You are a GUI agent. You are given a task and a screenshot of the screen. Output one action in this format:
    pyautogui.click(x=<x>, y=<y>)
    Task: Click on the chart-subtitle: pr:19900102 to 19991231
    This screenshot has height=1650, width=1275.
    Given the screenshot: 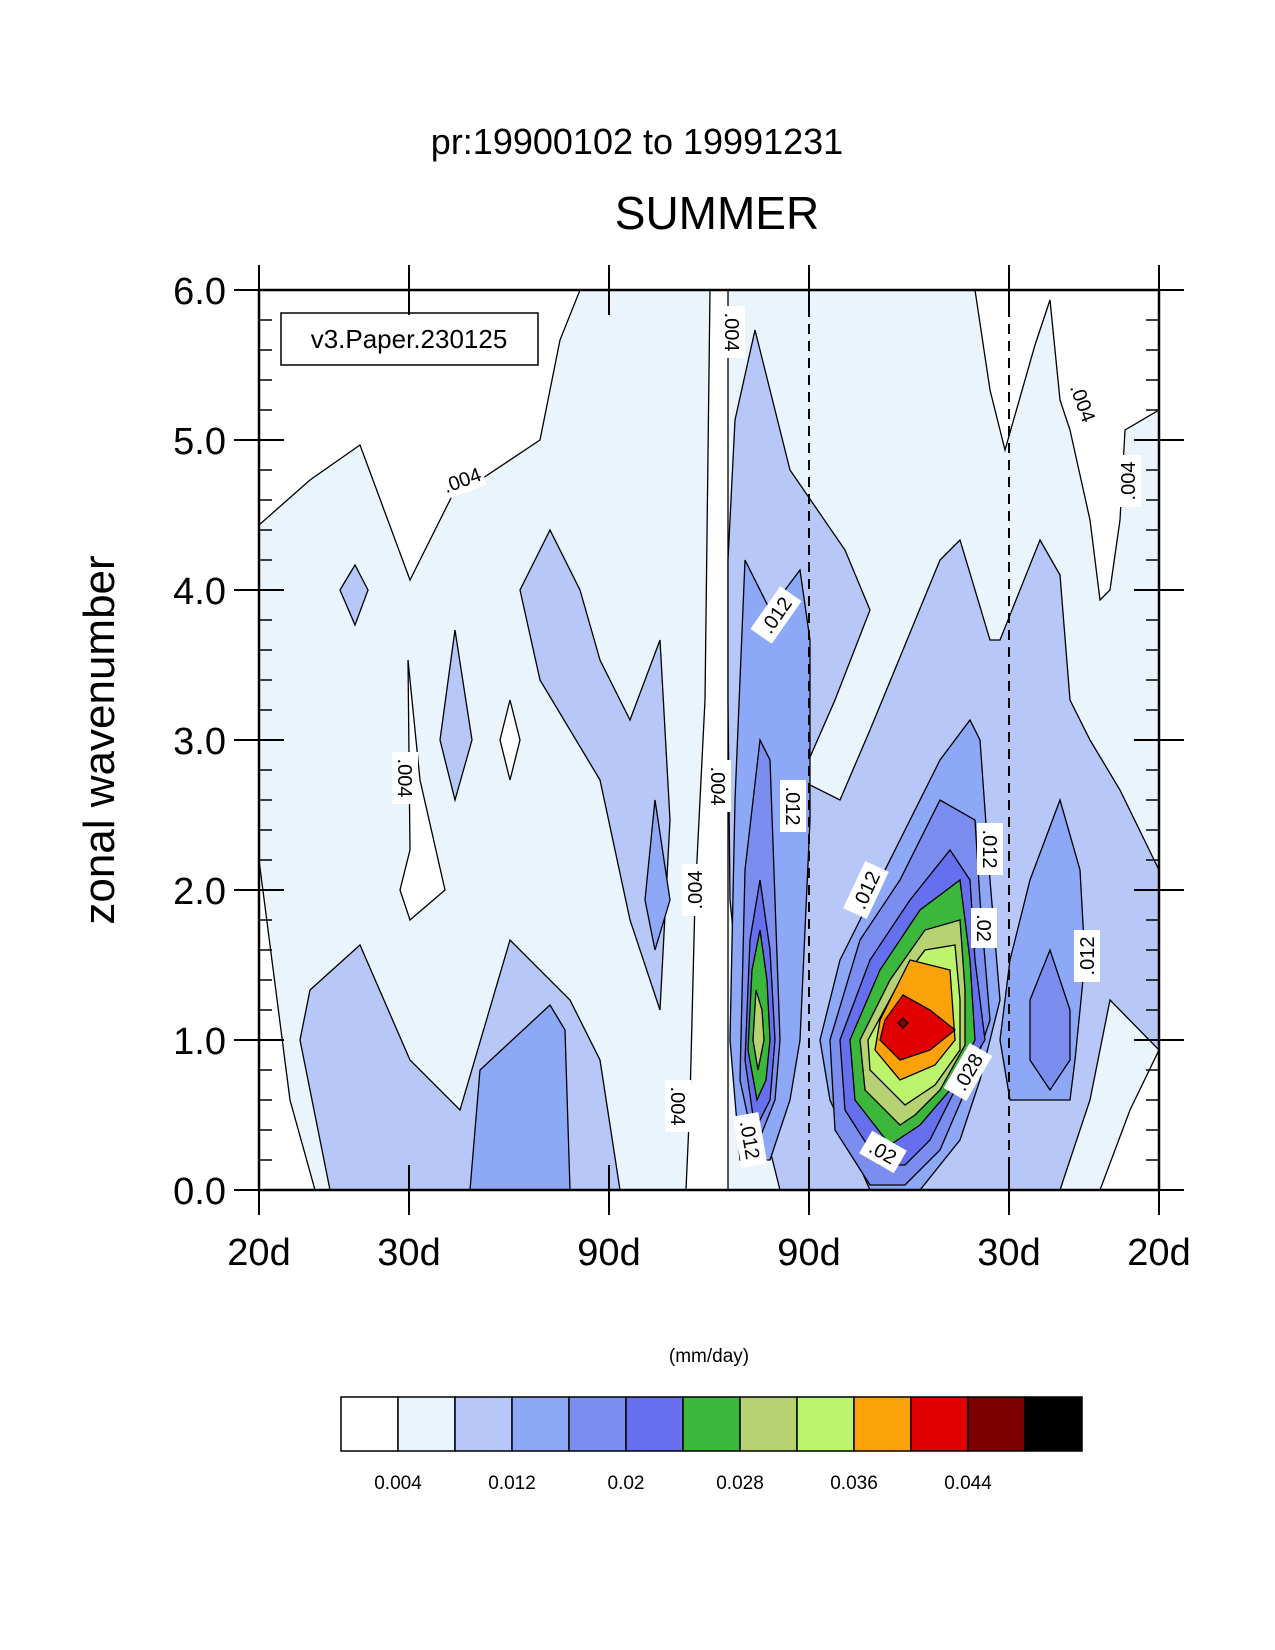 What is the action you would take?
    pyautogui.click(x=637, y=141)
    